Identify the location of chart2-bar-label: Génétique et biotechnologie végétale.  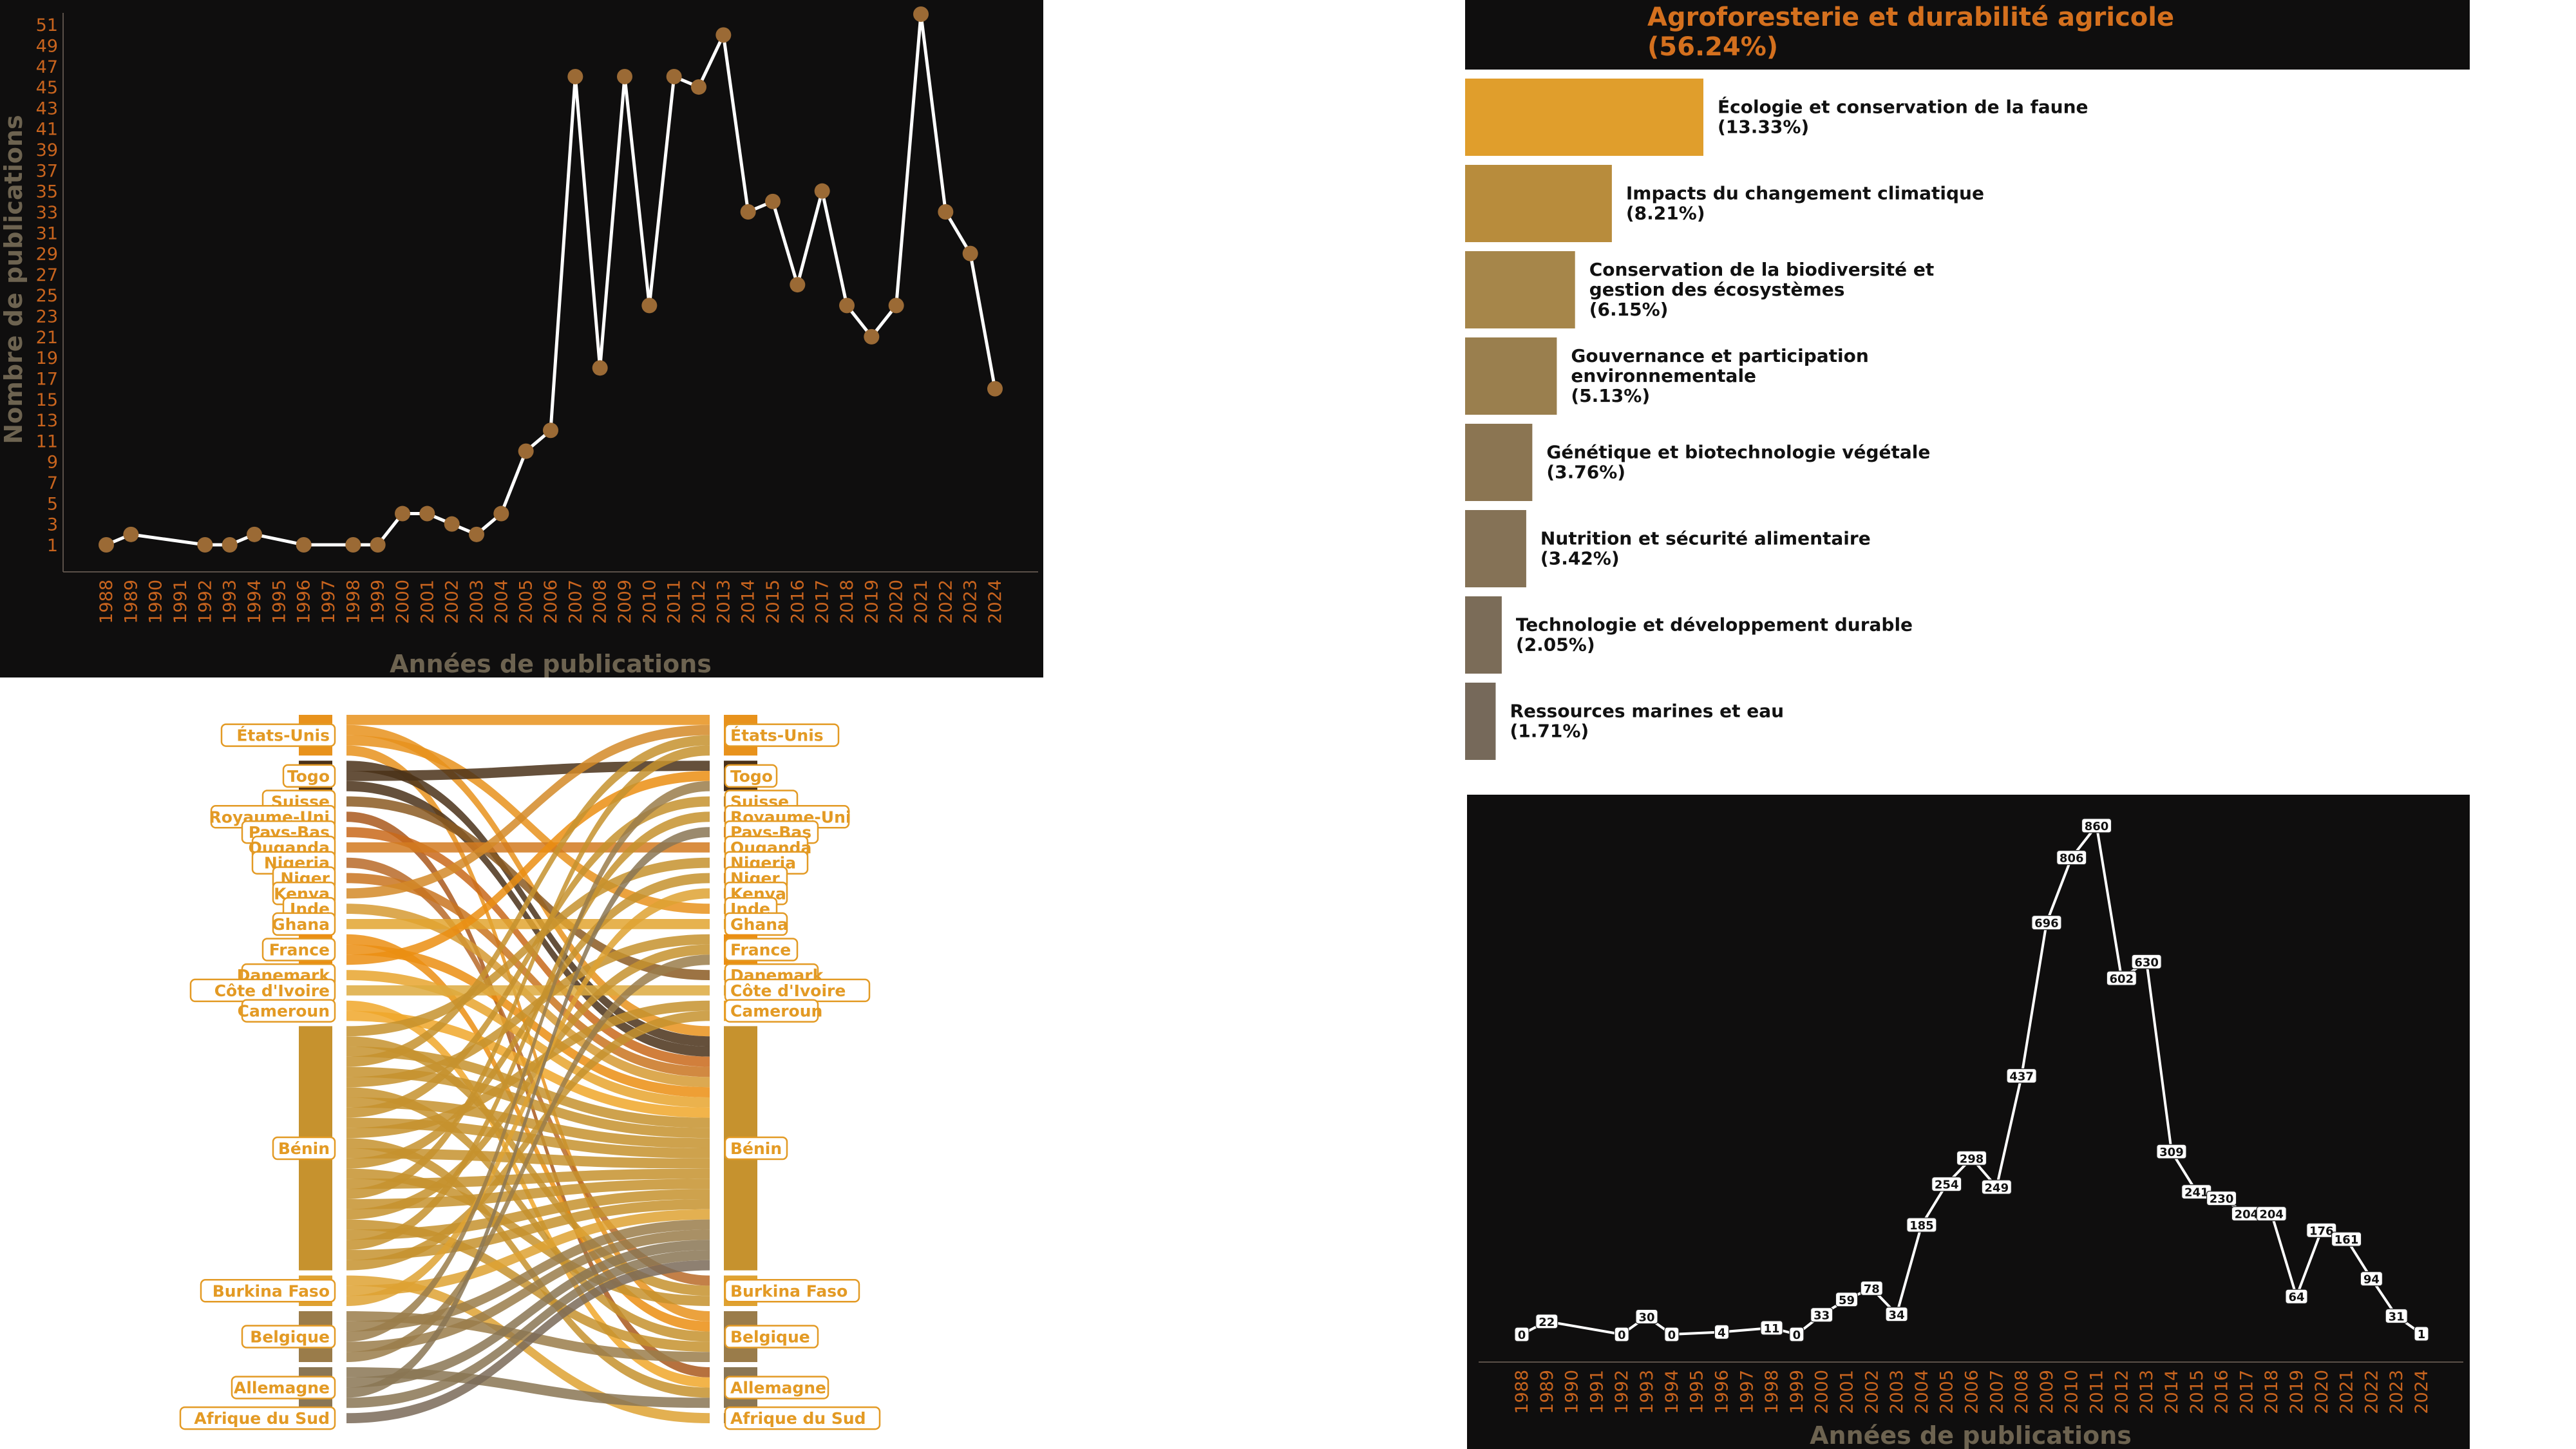
(1738, 452).